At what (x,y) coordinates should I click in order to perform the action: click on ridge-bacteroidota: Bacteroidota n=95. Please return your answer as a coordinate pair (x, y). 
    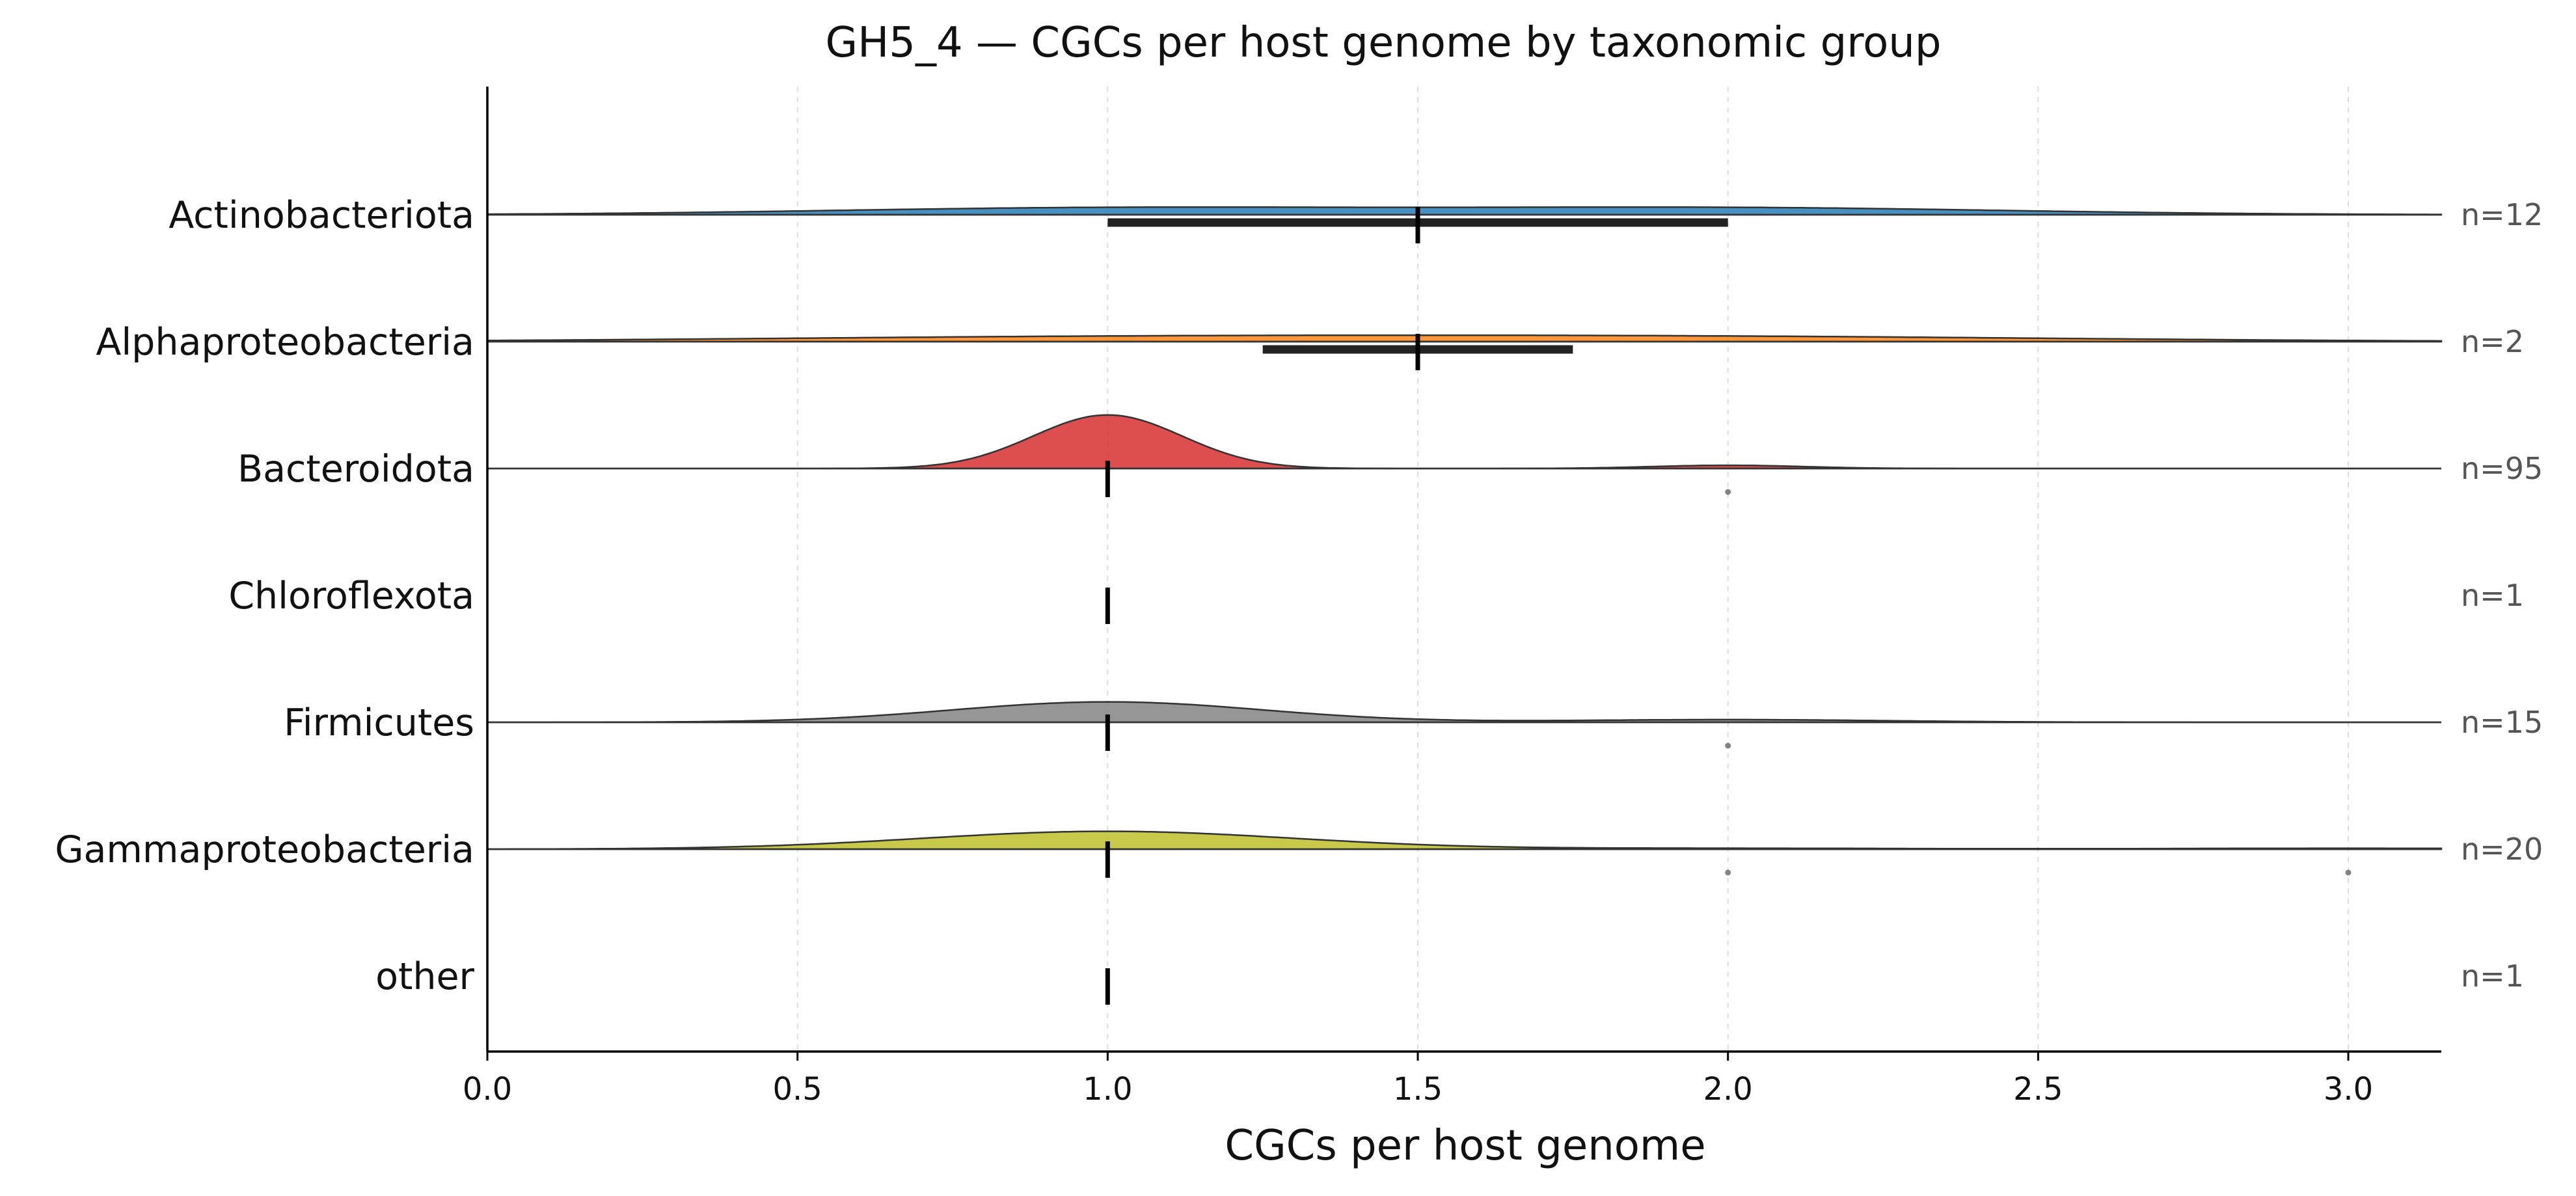
    Looking at the image, I should click on (1390, 455).